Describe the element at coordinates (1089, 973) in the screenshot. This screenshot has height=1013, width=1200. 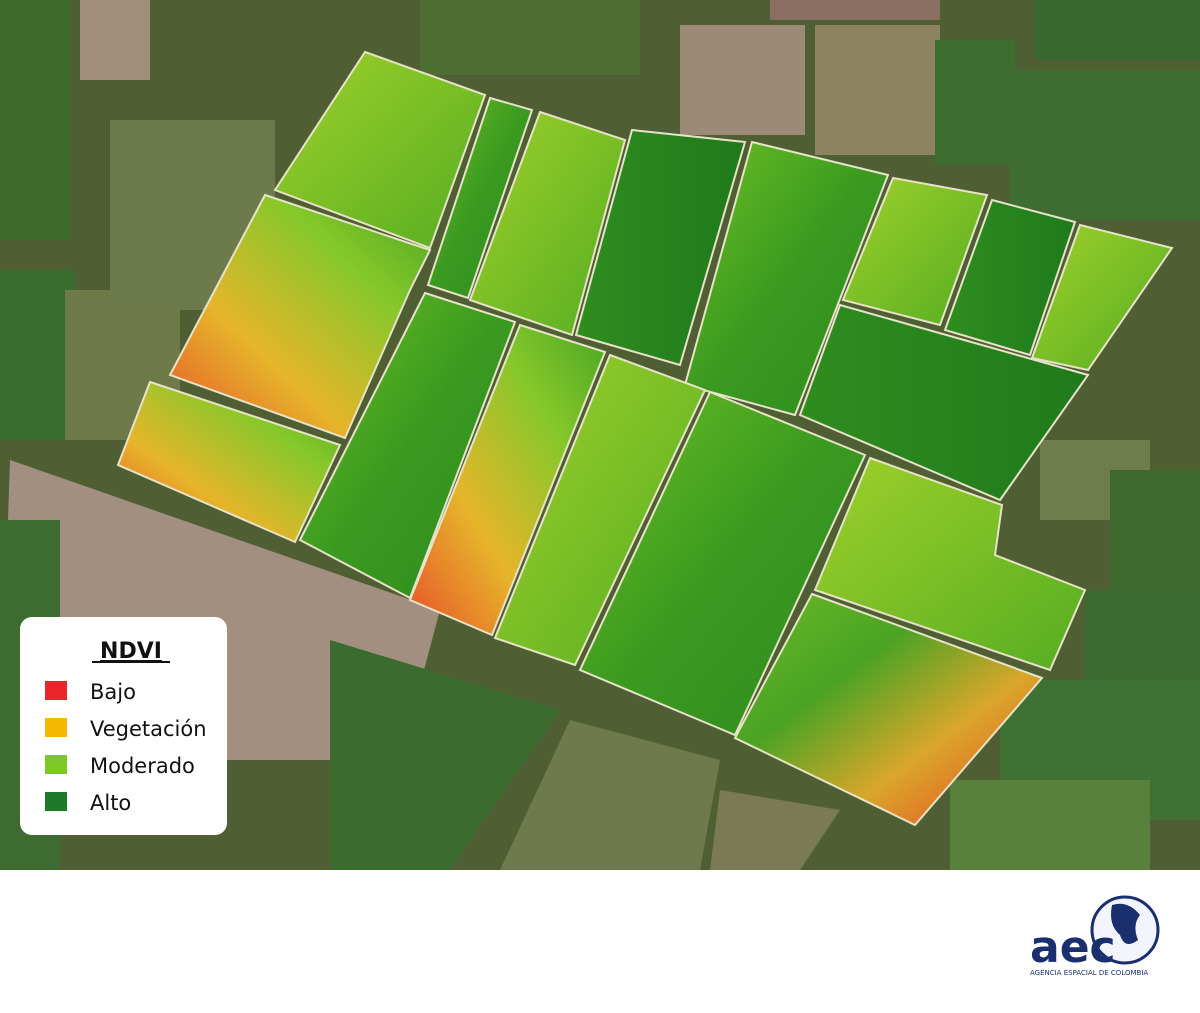
I see `logo-subtitle: AGENCIA ESPACIAL DE COLOMBIA` at that location.